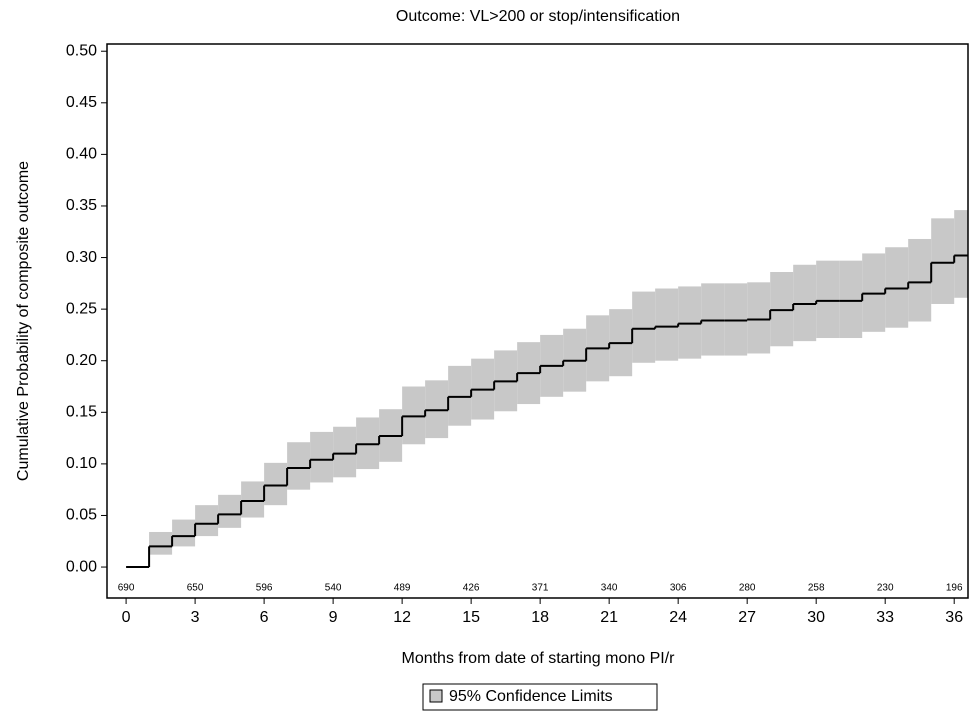 This screenshot has width=970, height=713. What do you see at coordinates (540, 588) in the screenshot?
I see `at-risk-count: 371` at bounding box center [540, 588].